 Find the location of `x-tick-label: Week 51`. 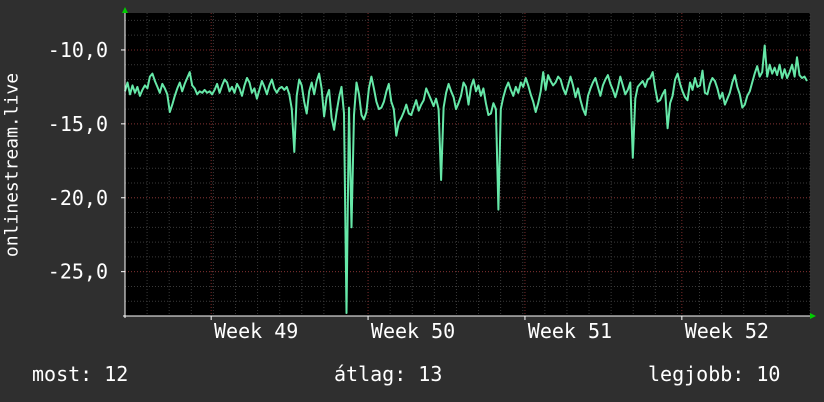

x-tick-label: Week 51 is located at coordinates (570, 331).